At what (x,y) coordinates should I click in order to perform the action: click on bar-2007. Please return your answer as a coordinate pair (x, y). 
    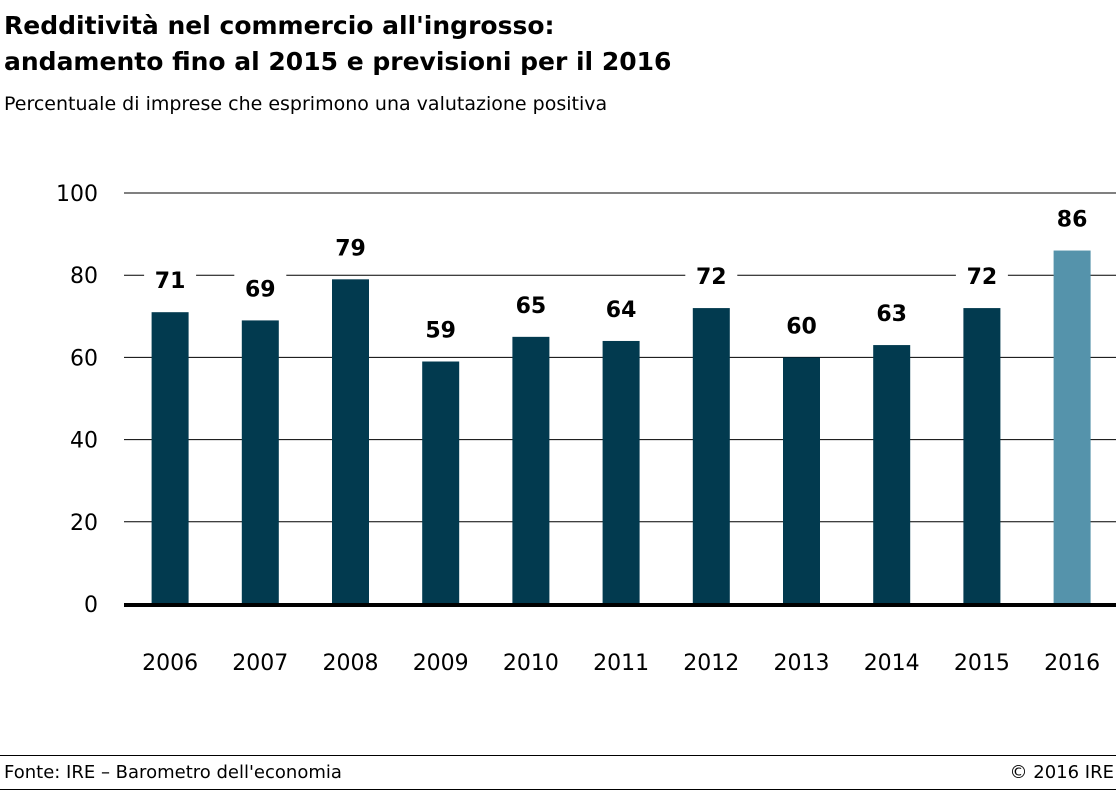
    Looking at the image, I should click on (260, 462).